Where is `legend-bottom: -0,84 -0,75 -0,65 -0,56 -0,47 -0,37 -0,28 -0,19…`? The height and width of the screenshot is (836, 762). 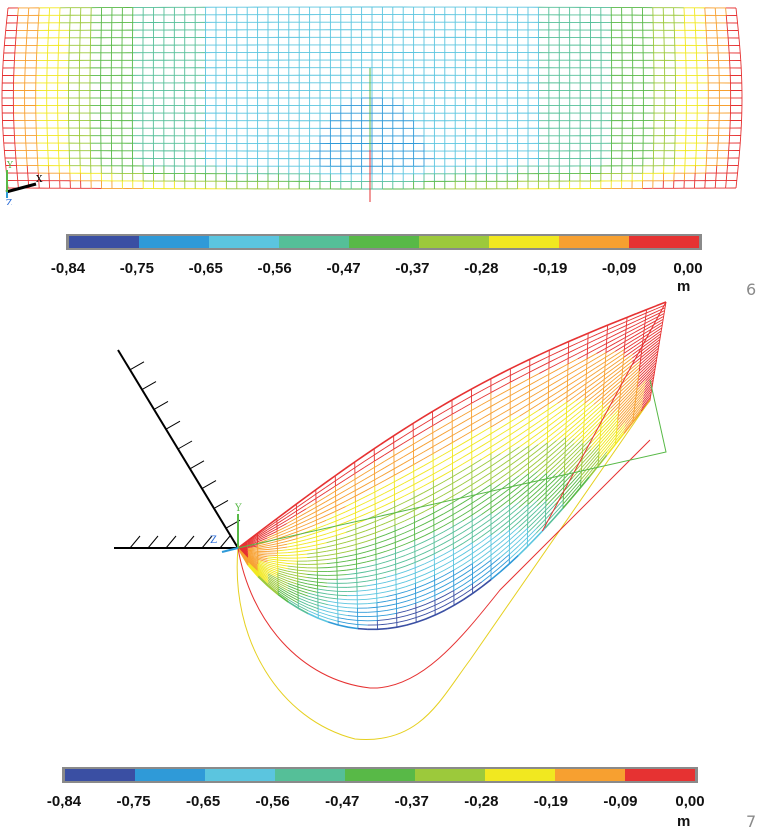
legend-bottom: -0,84 -0,75 -0,65 -0,56 -0,47 -0,37 -0,28 -0,19… is located at coordinates (381, 799).